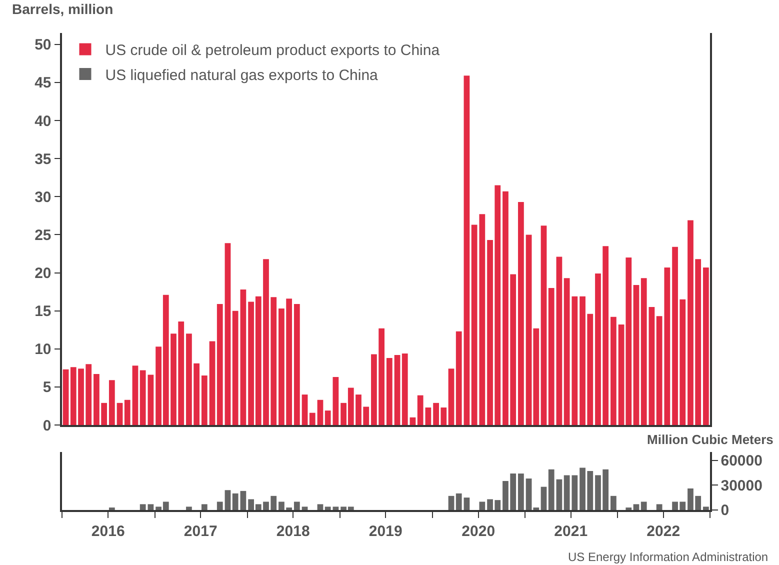 This screenshot has height=565, width=779. Describe the element at coordinates (293, 531) in the screenshot. I see `x-tick-label: 2018` at that location.